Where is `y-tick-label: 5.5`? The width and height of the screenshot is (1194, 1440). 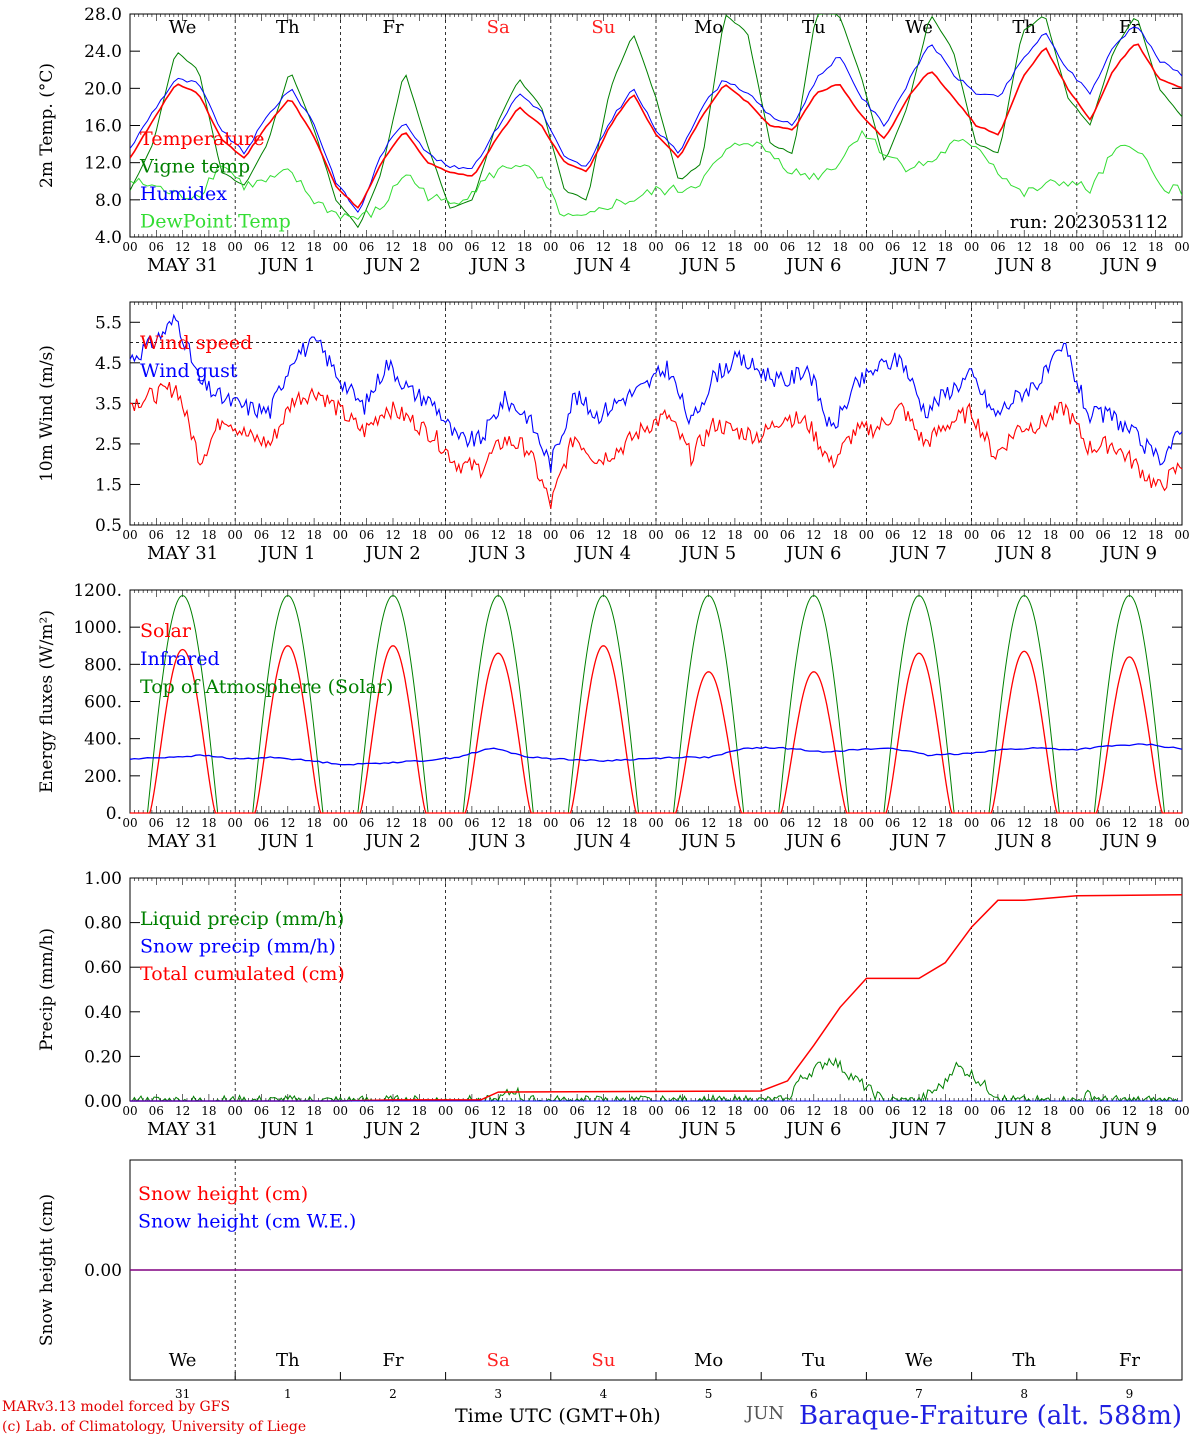 y-tick-label: 5.5 is located at coordinates (108, 323).